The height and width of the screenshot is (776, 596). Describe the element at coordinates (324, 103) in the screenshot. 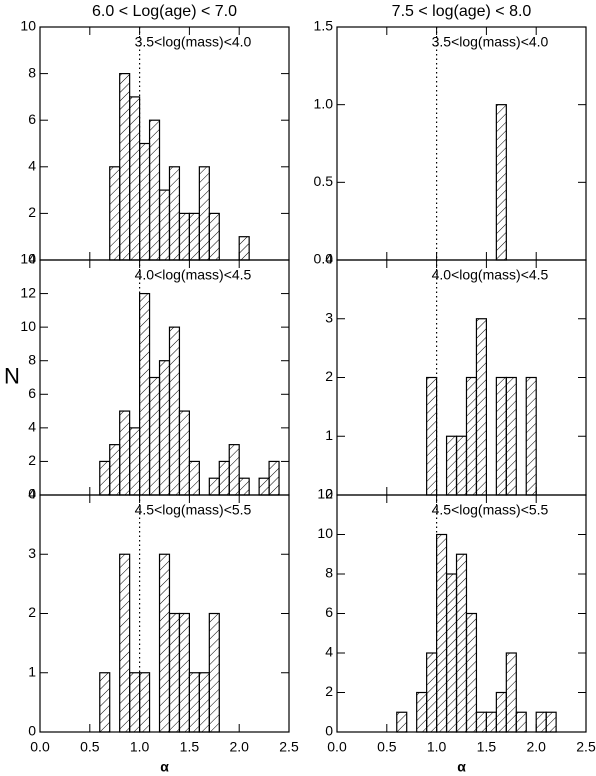

I see `y-tick-label: 1.0` at that location.